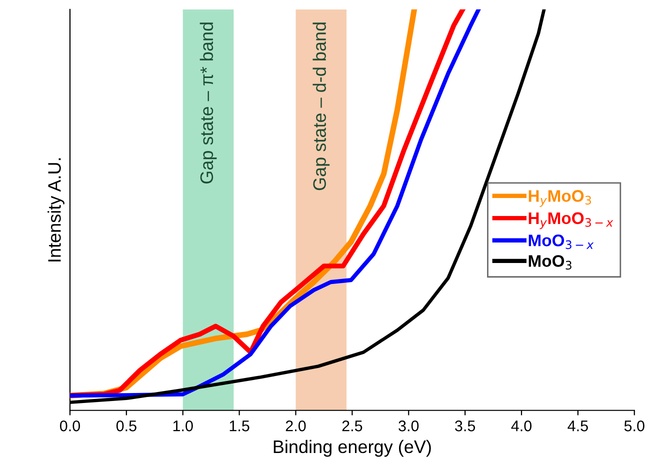  What do you see at coordinates (70, 426) in the screenshot?
I see `x-tick-label: 0.0` at bounding box center [70, 426].